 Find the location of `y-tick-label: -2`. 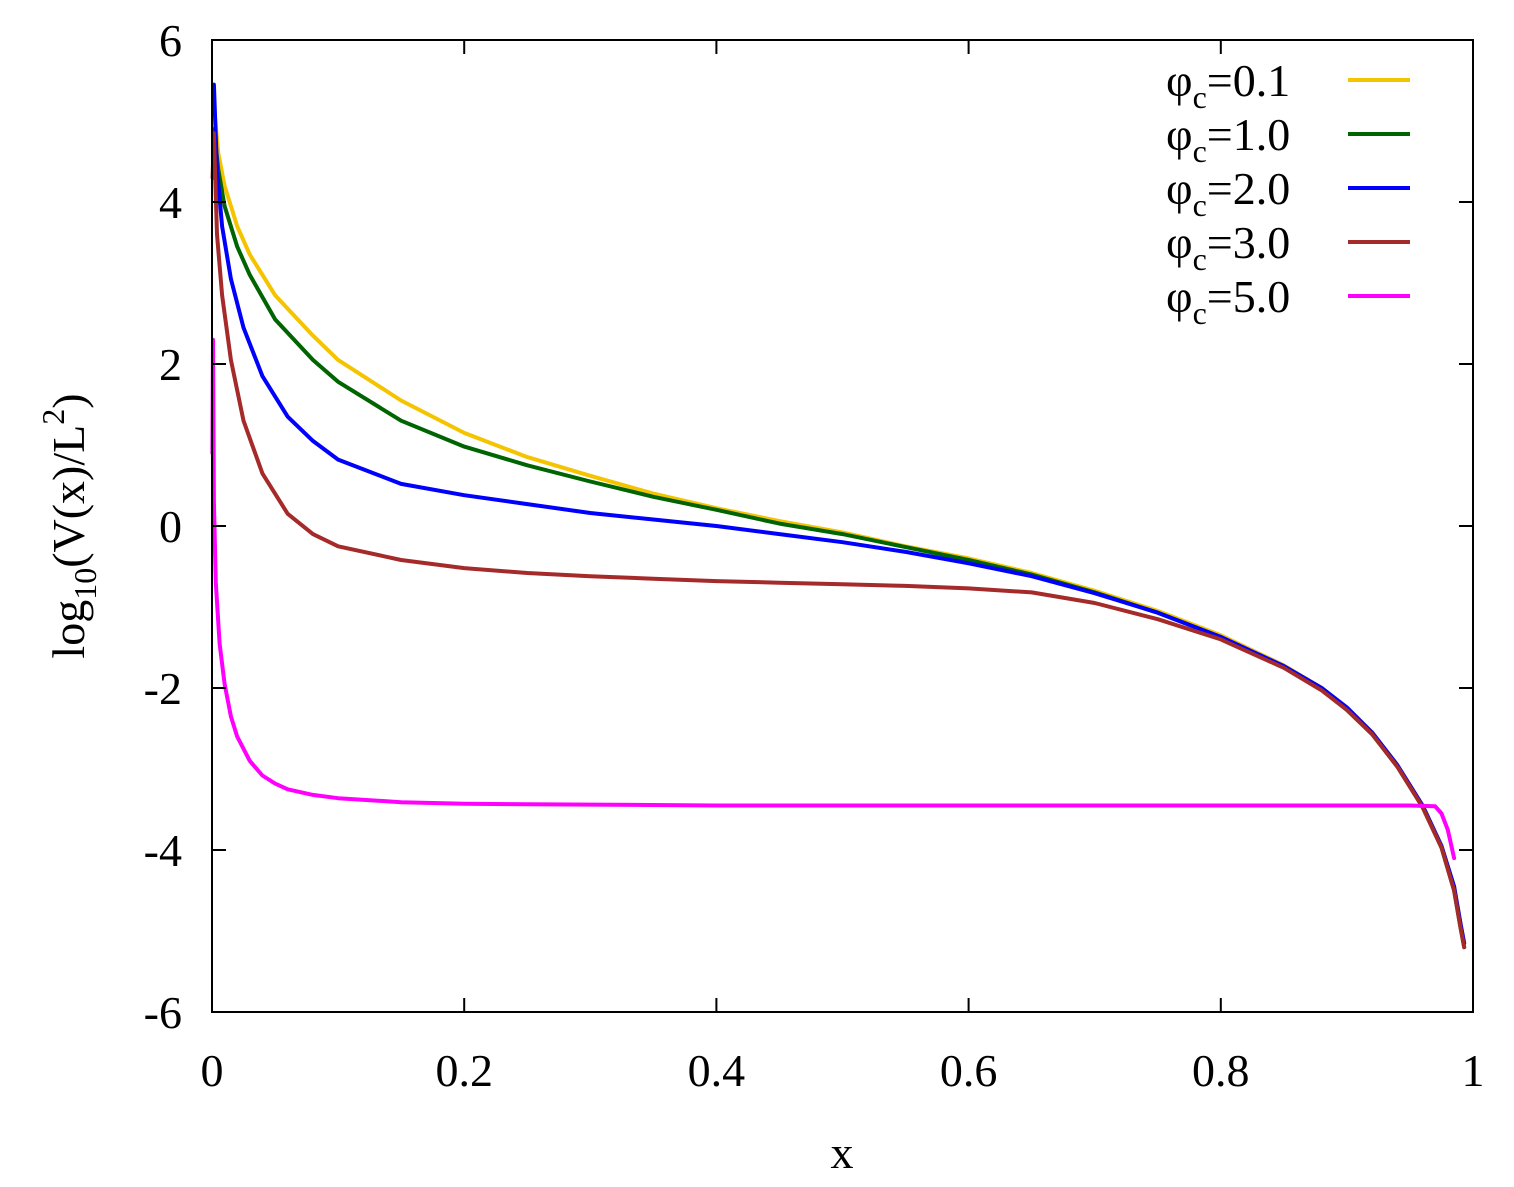

y-tick-label: -2 is located at coordinates (163, 688).